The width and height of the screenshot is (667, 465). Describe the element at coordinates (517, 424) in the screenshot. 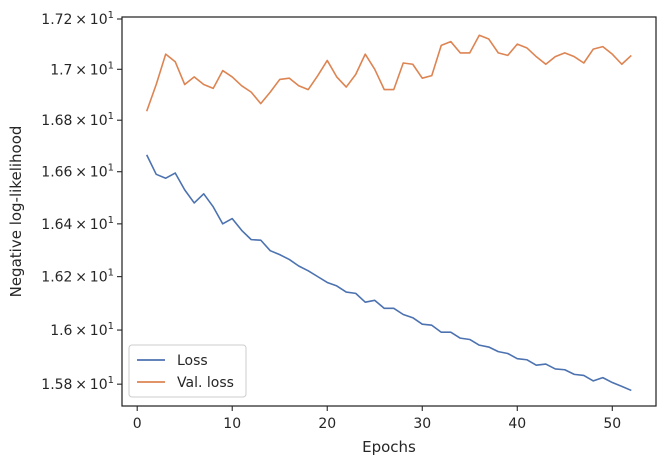

I see `x-tick-label: 40` at that location.